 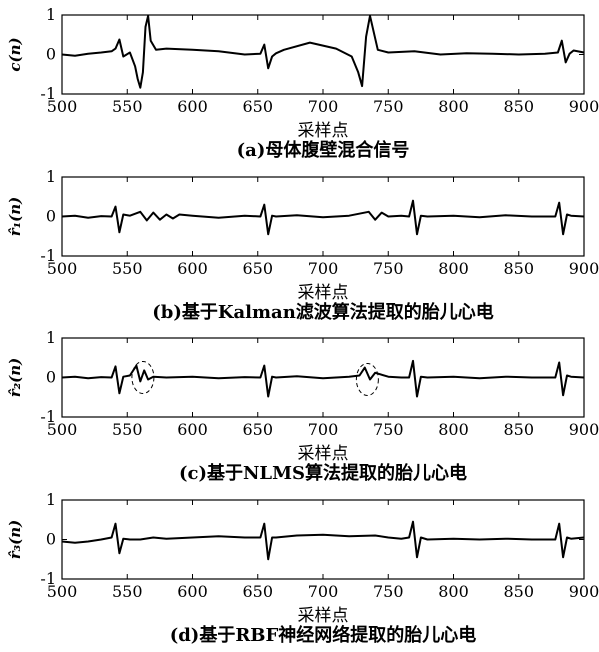 What do you see at coordinates (323, 473) in the screenshot?
I see `panel-caption: (c)基于NLMS算法提取的胎儿心电` at bounding box center [323, 473].